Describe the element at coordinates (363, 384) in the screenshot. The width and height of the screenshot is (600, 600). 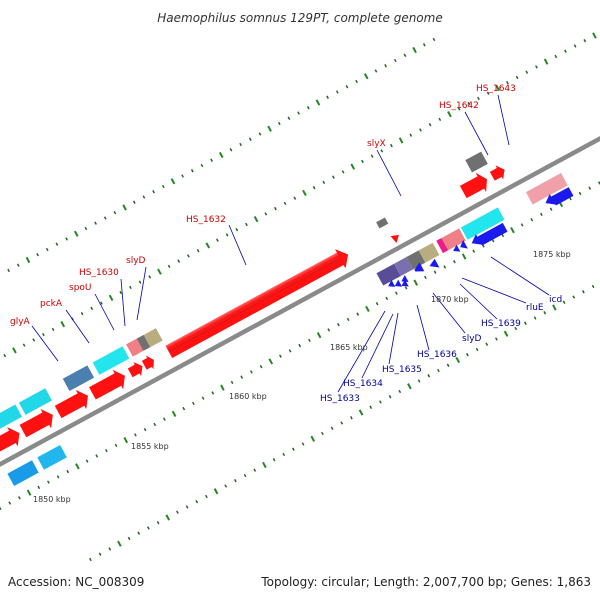
I see `gene-label-hs1634: HS_1634` at that location.